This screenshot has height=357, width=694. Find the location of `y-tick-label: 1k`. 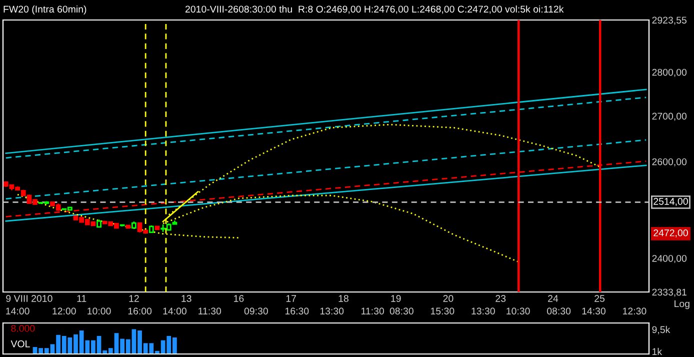

y-tick-label: 1k is located at coordinates (657, 351).